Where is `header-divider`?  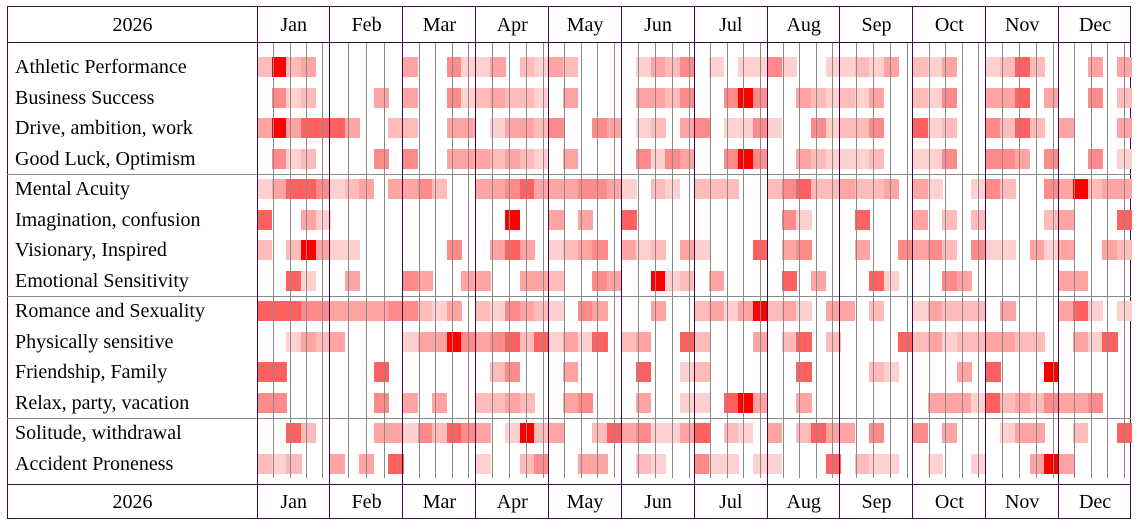 header-divider is located at coordinates (569, 42).